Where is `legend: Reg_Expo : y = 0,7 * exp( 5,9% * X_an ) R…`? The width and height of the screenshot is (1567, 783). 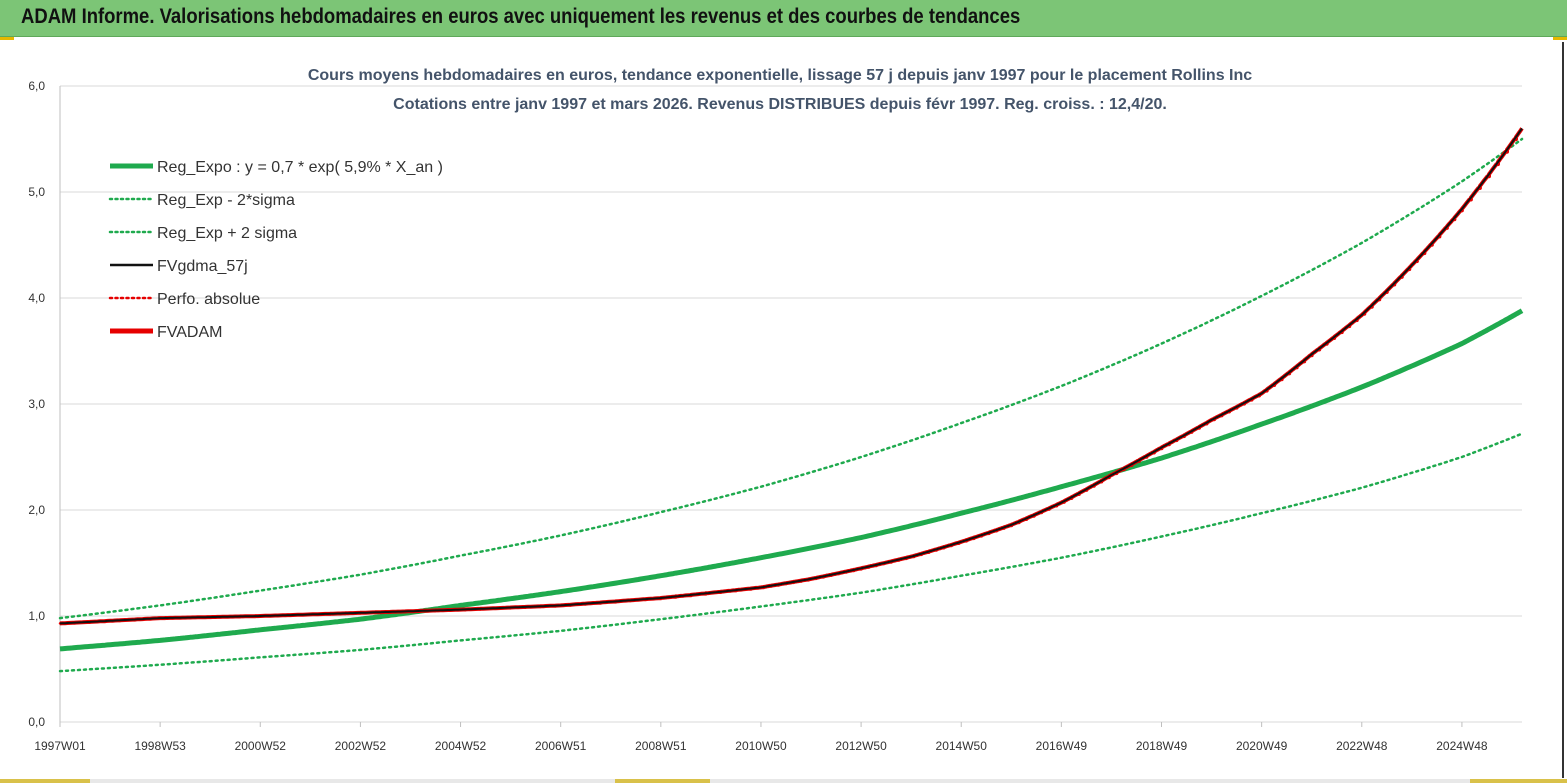 legend: Reg_Expo : y = 0,7 * exp( 5,9% * X_an ) R… is located at coordinates (275, 250).